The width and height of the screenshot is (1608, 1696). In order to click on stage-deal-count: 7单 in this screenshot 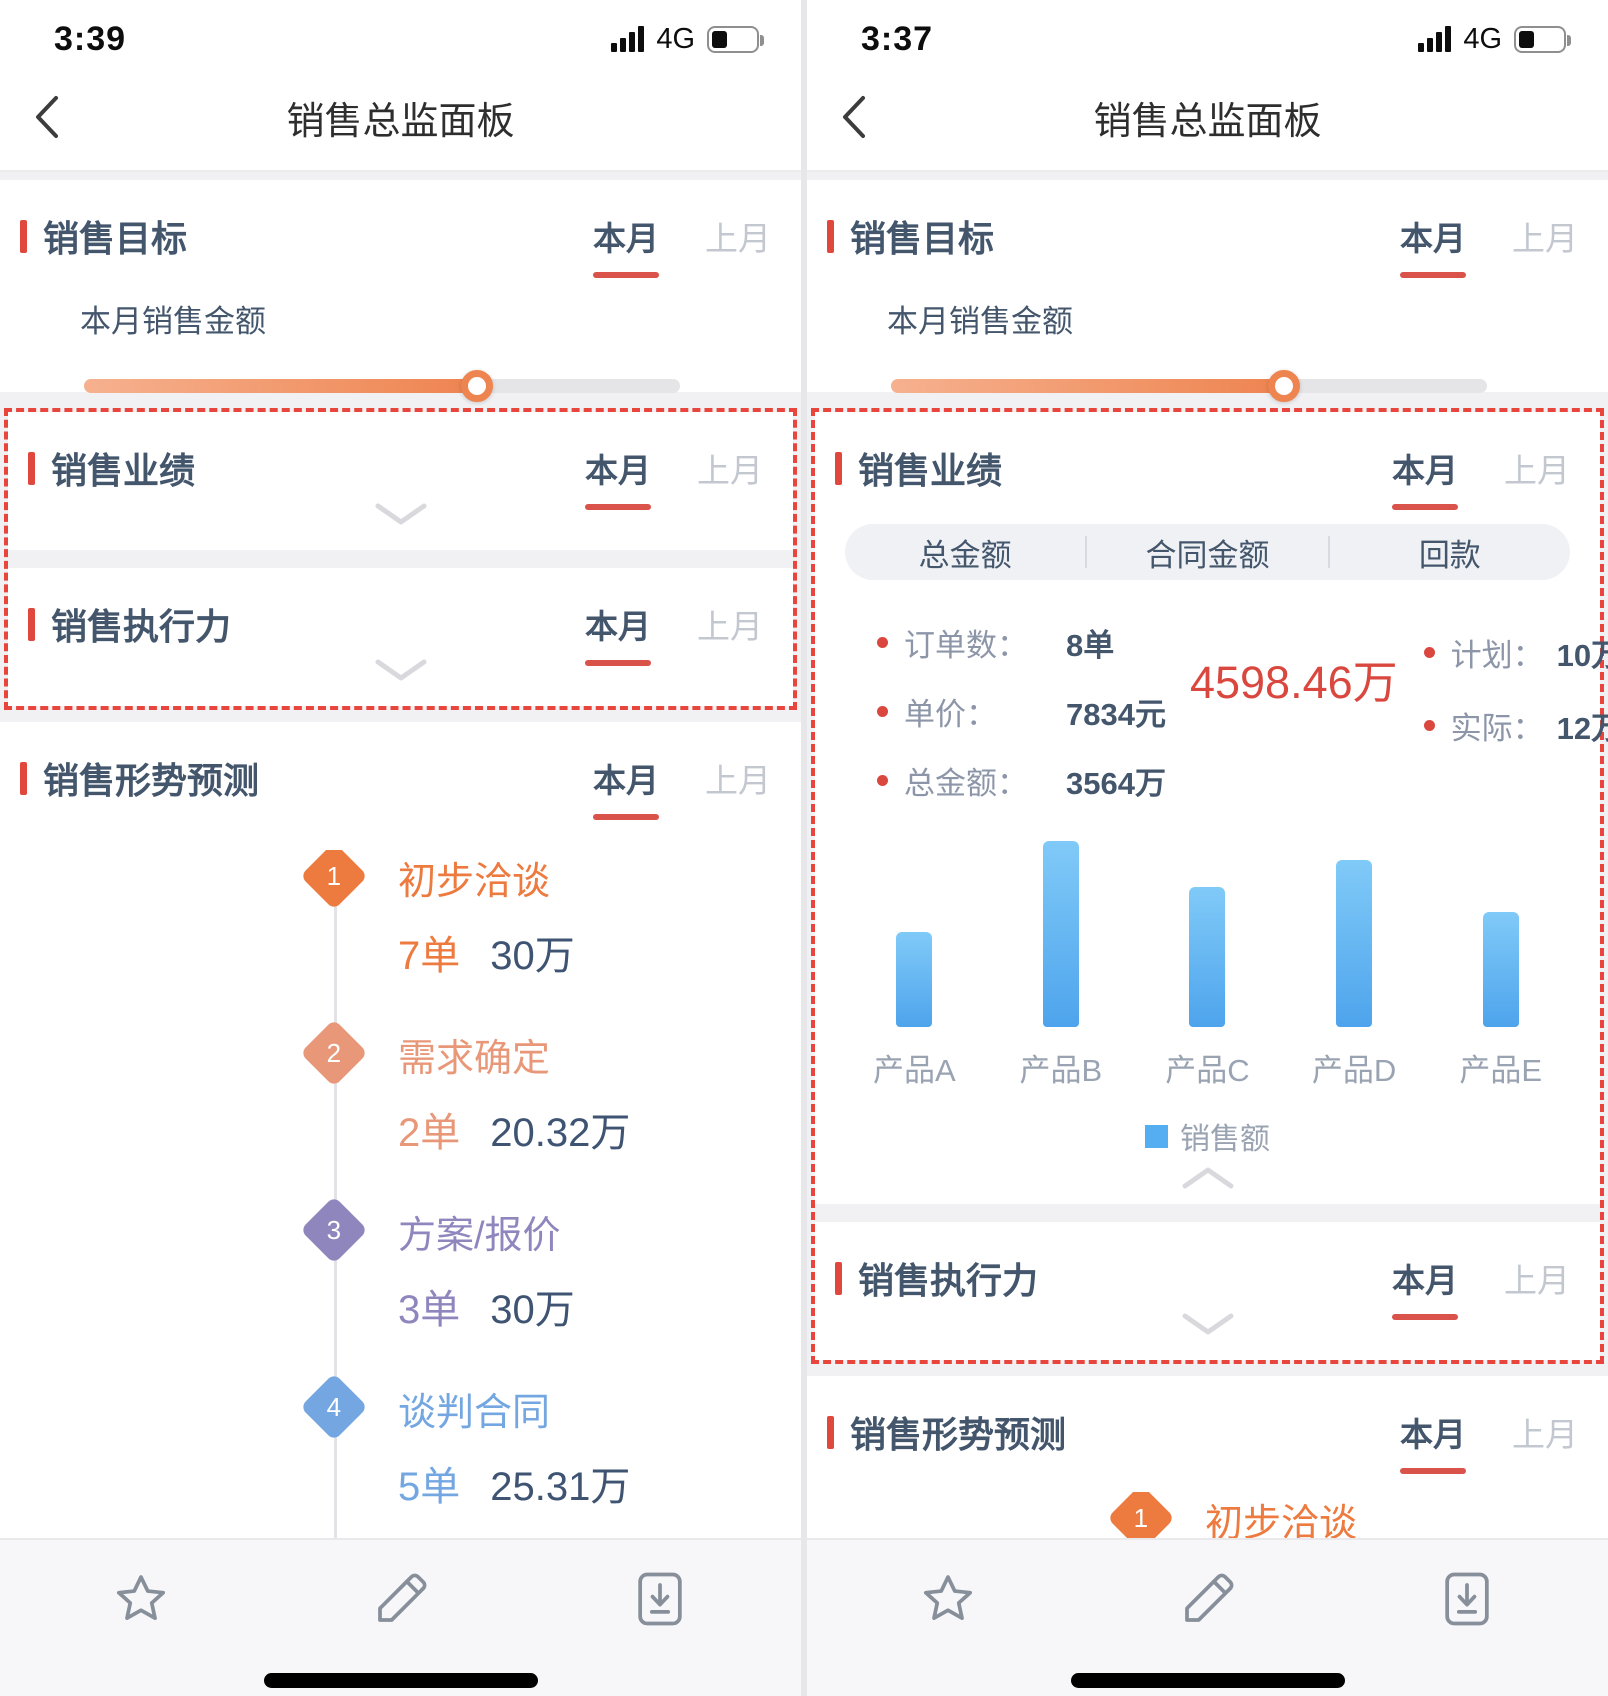, I will do `click(429, 956)`.